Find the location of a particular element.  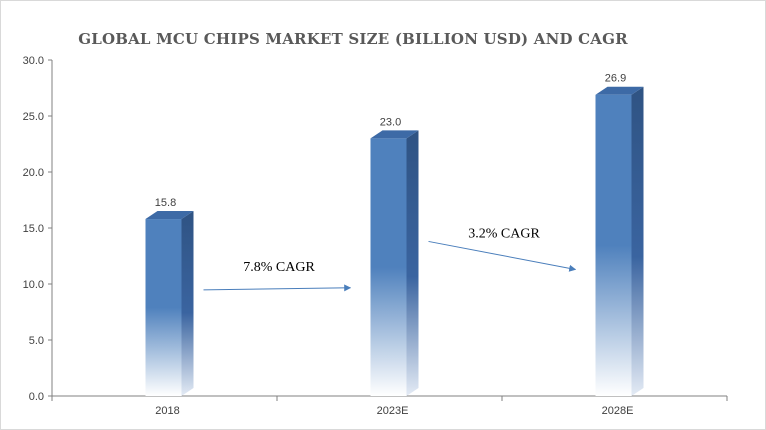

x-tick-label: 2028E is located at coordinates (618, 411).